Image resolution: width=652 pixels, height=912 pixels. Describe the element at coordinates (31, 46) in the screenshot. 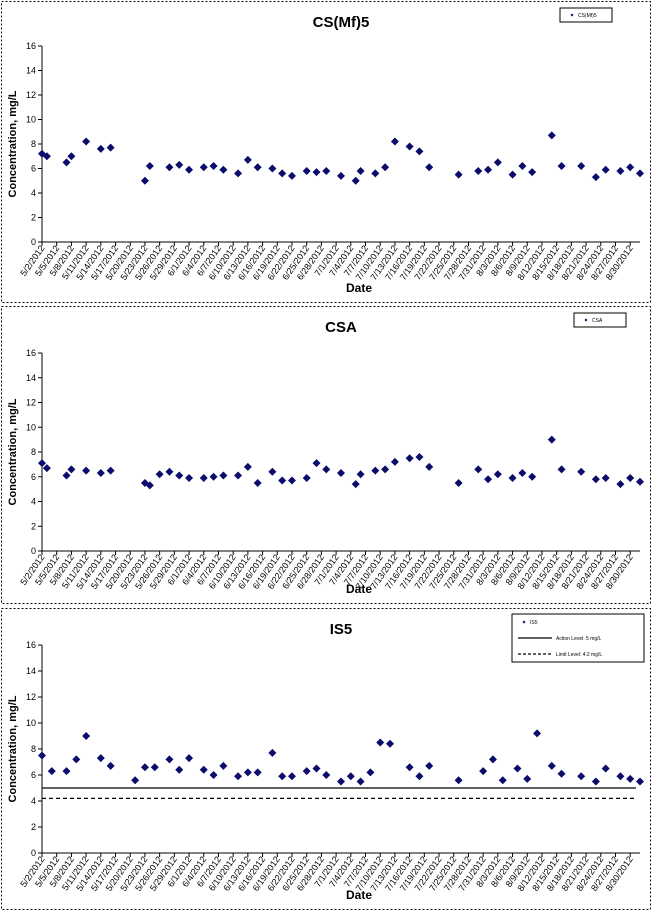

I see `y-tick-label: 16` at that location.